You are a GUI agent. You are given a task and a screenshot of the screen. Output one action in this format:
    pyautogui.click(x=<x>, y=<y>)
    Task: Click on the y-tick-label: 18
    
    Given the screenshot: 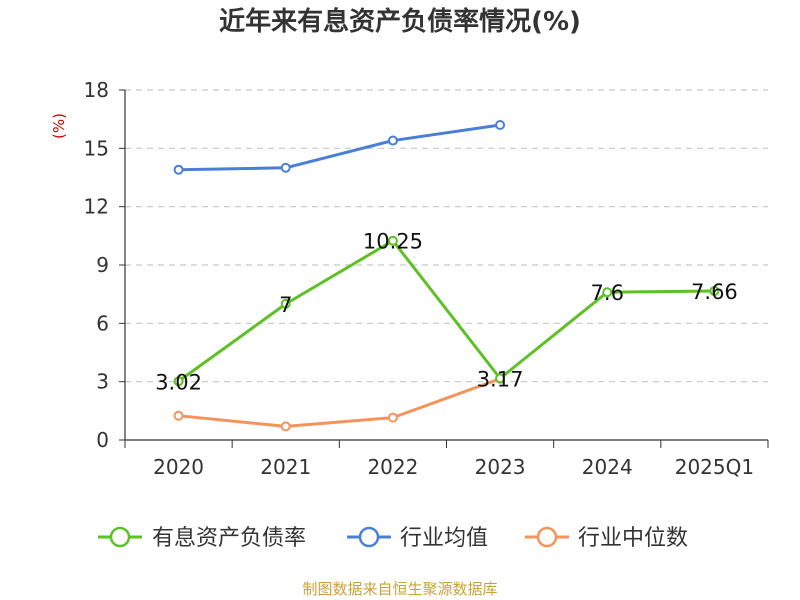 What is the action you would take?
    pyautogui.click(x=96, y=90)
    